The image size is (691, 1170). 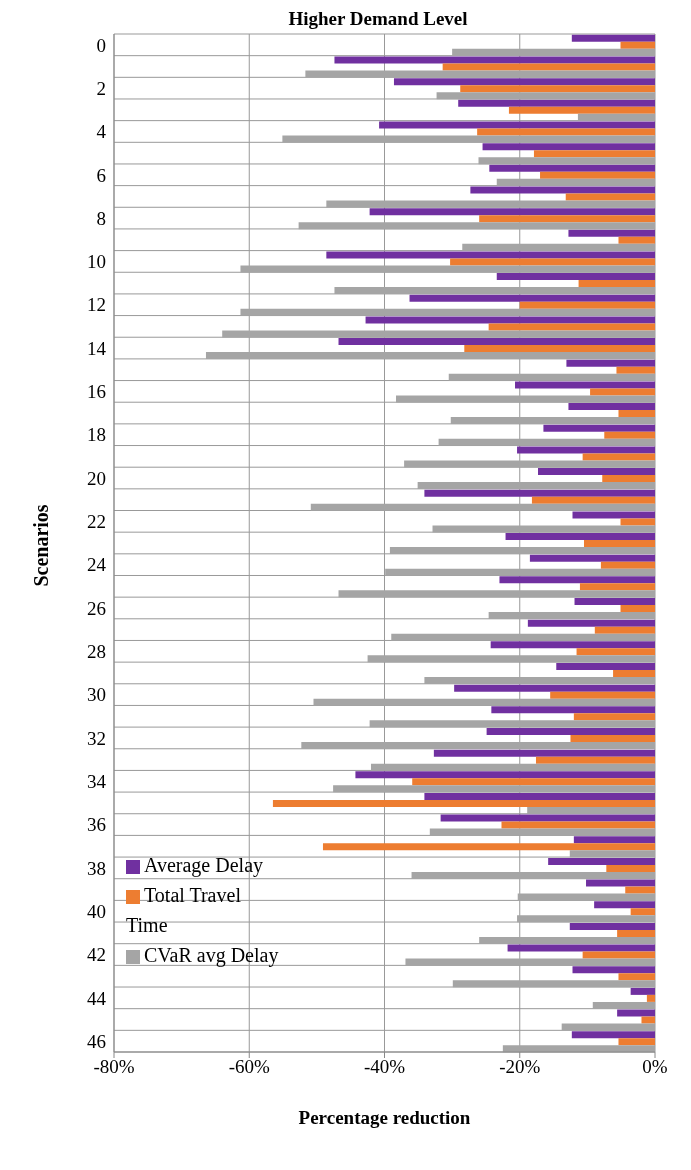 I want to click on y-tick-label: 32, so click(x=96, y=738).